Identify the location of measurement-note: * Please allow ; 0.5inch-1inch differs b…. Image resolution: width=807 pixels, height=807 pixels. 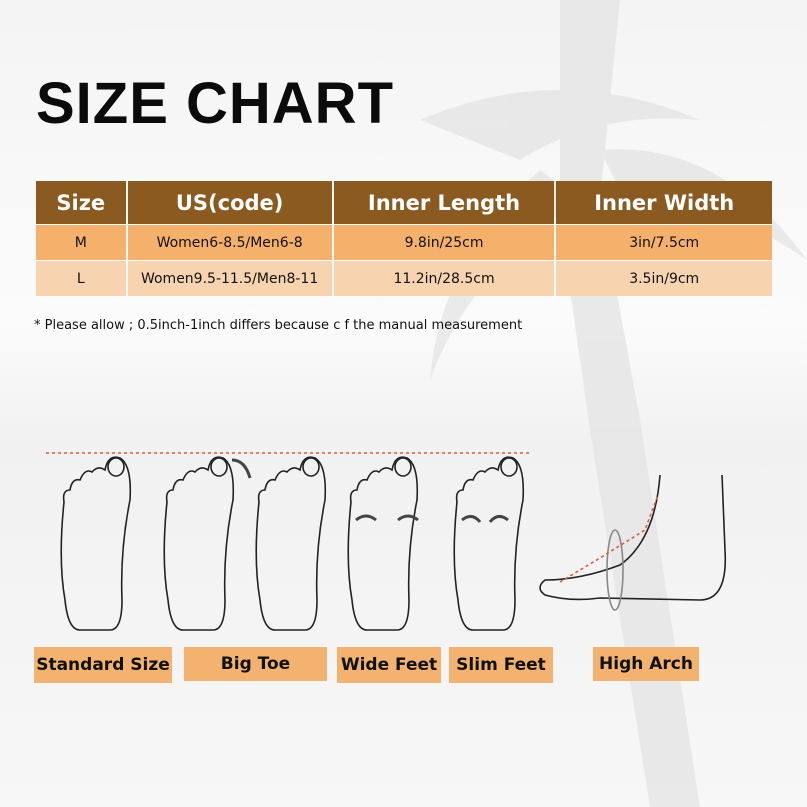
(278, 325).